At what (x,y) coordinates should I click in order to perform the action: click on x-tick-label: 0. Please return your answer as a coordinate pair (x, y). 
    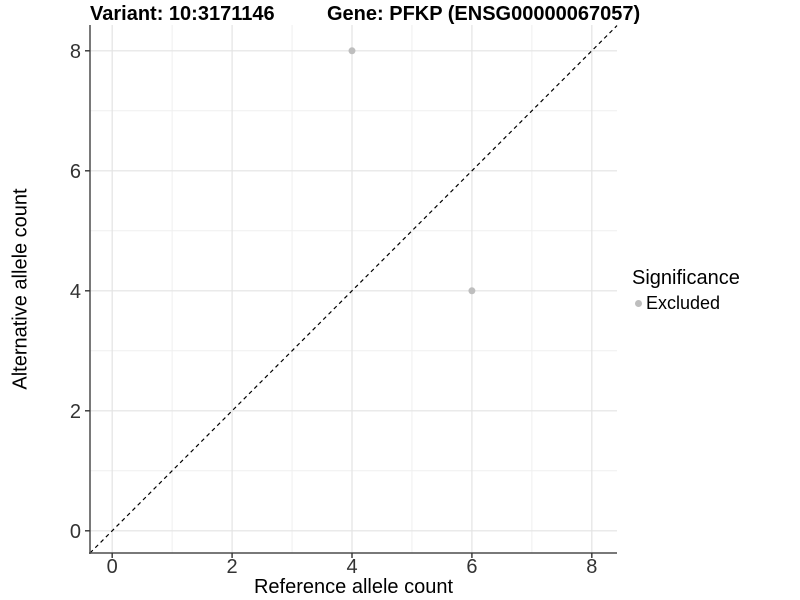
    Looking at the image, I should click on (112, 567).